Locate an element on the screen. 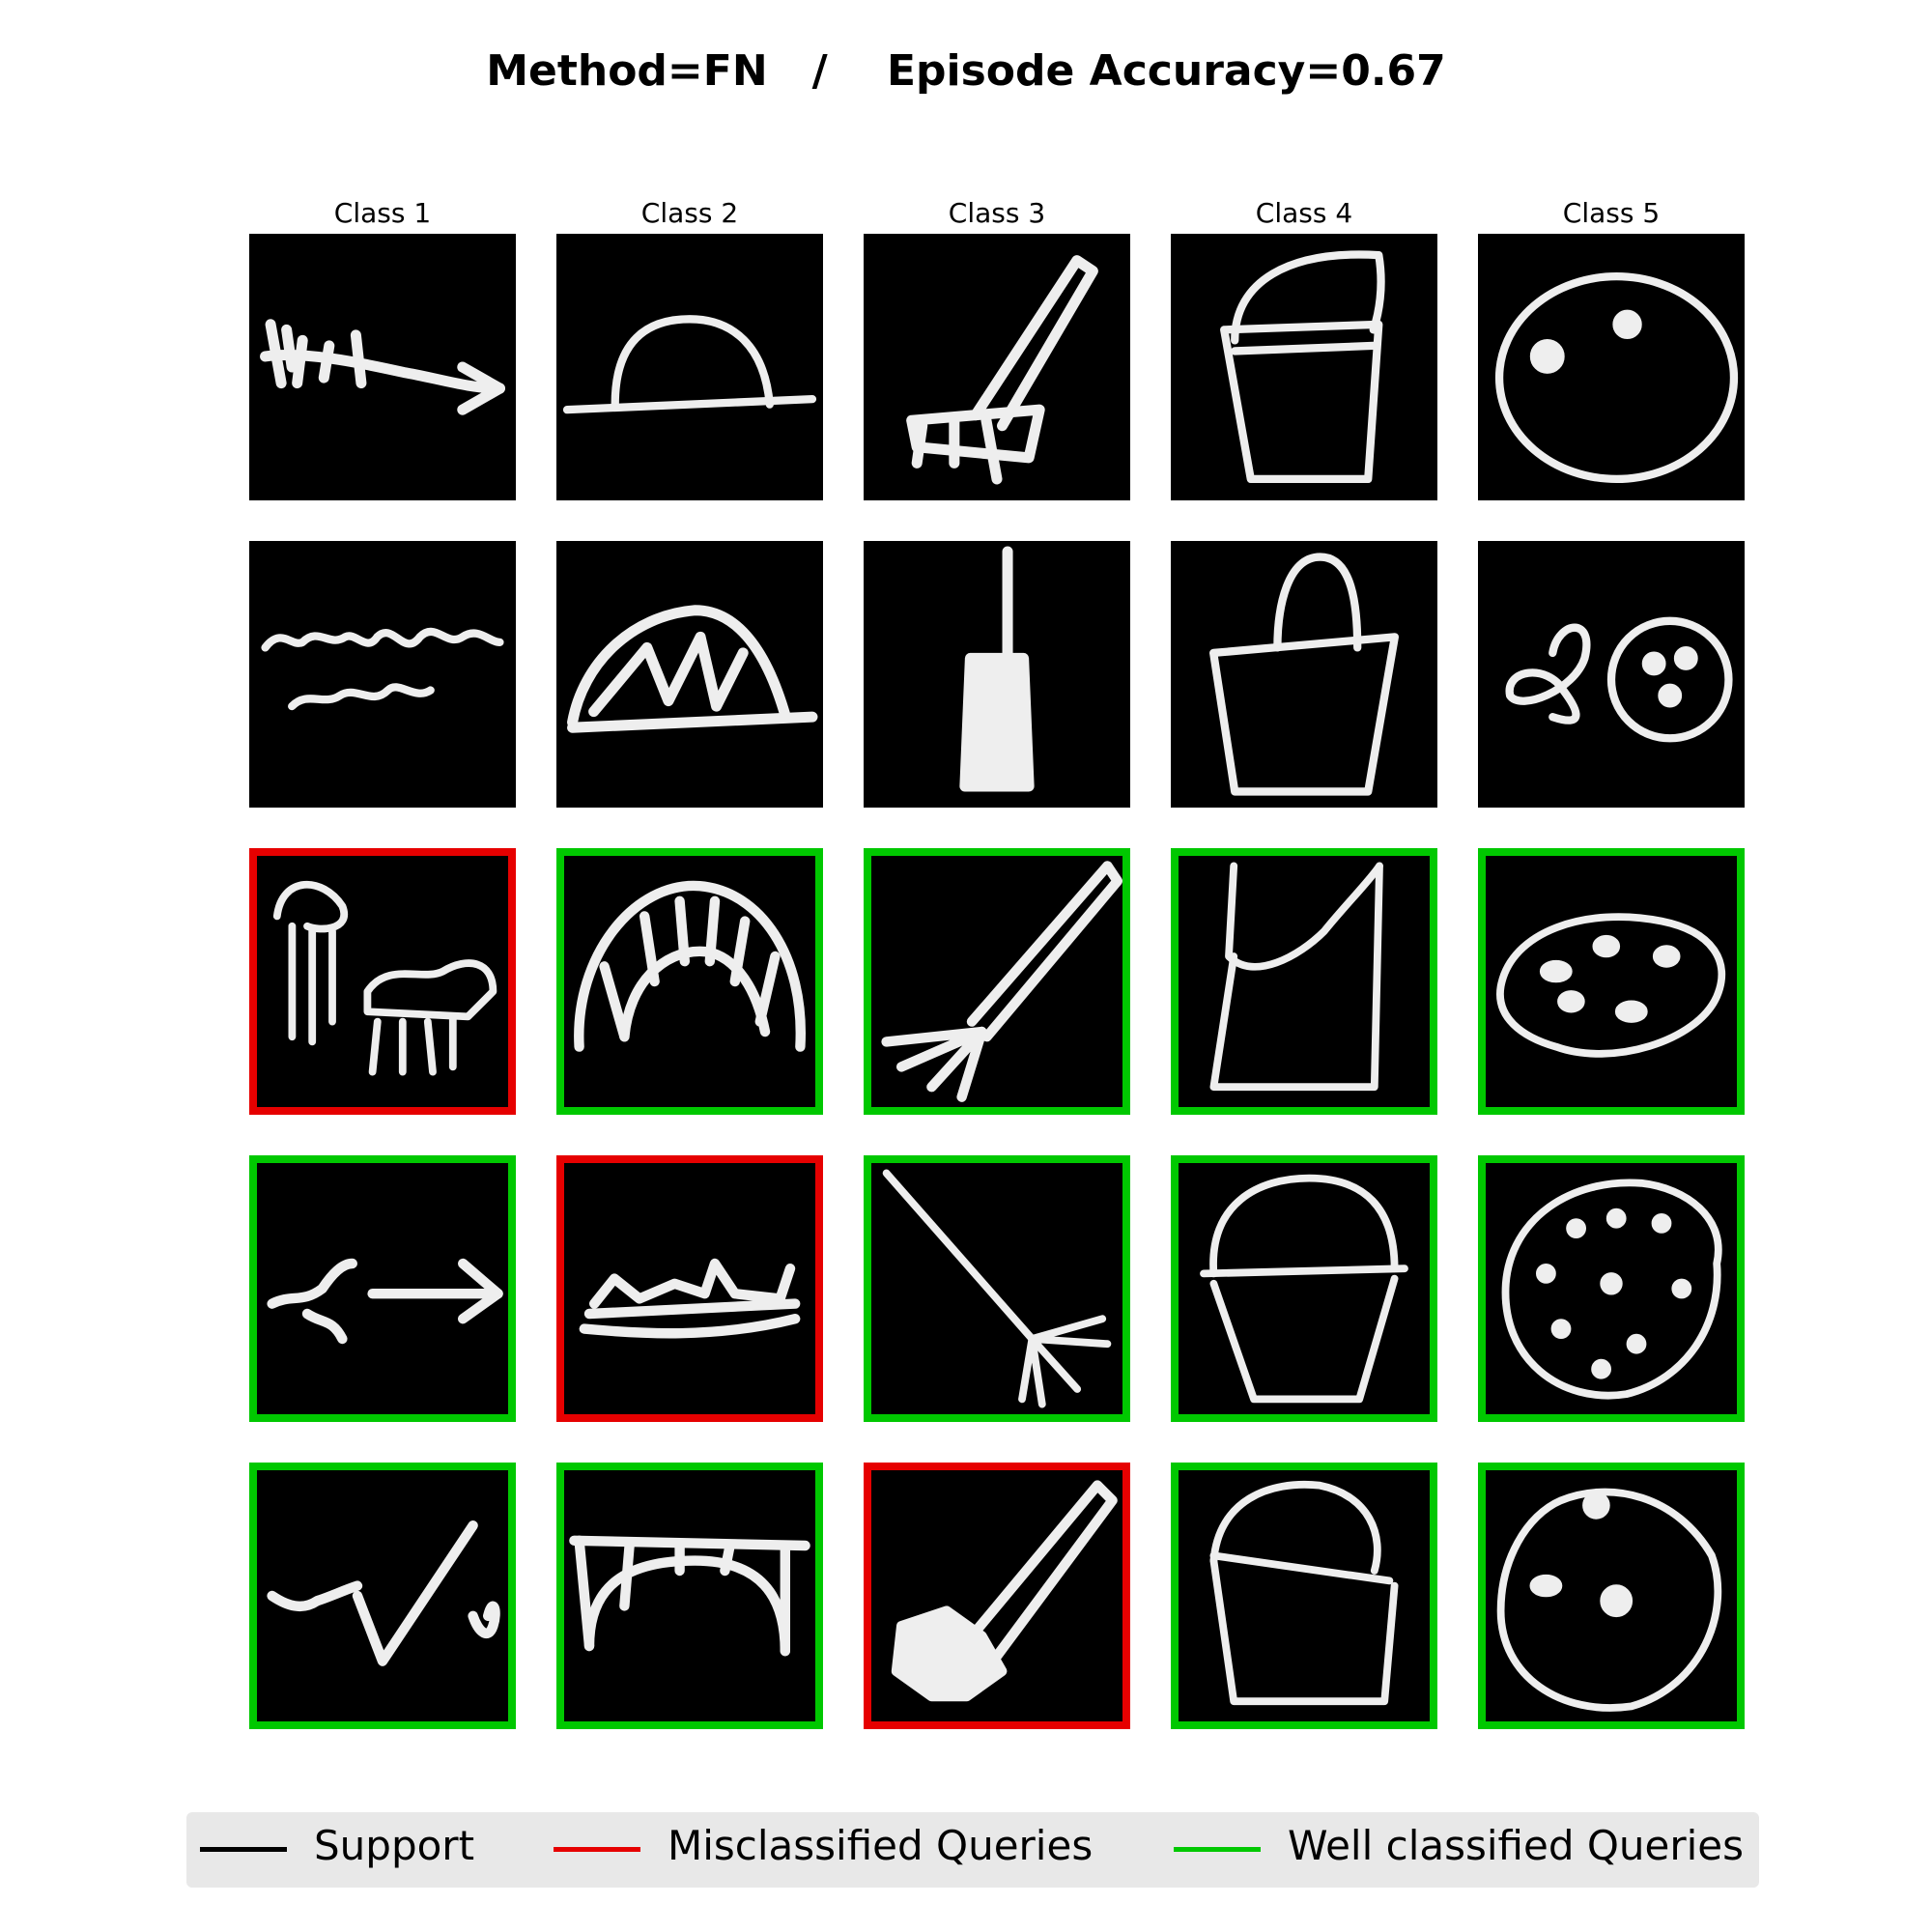 This screenshot has height=1932, width=1932. support-image-class-1-a is located at coordinates (382, 367).